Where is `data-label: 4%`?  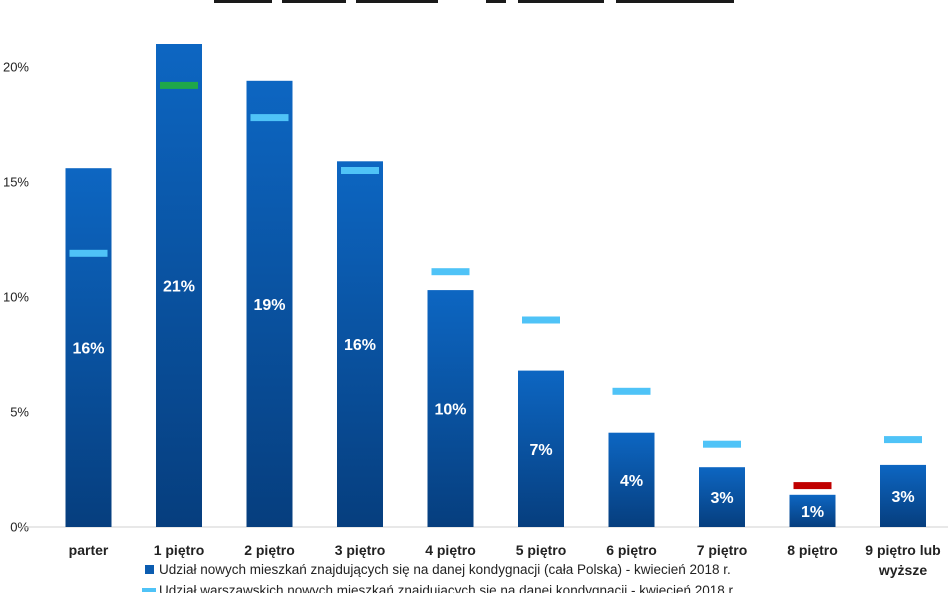 data-label: 4% is located at coordinates (631, 481).